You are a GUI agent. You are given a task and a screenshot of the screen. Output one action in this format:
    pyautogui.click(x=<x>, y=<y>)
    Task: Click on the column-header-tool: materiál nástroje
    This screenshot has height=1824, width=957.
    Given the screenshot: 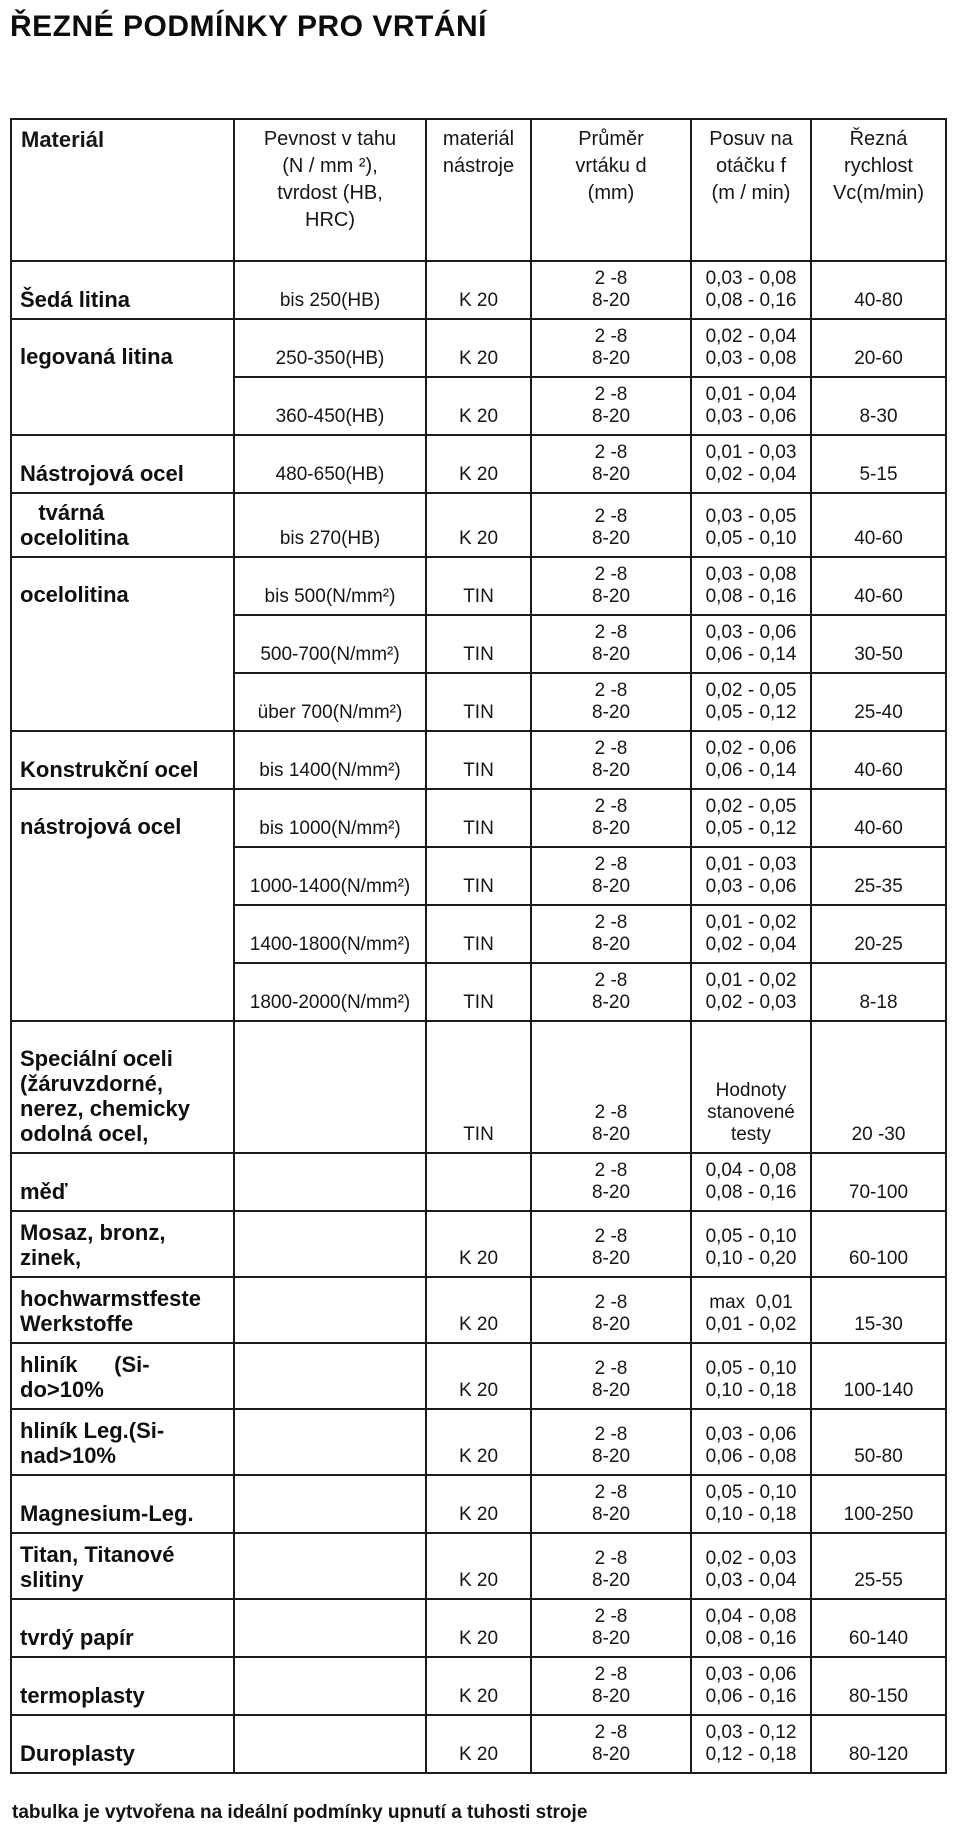 What is the action you would take?
    pyautogui.click(x=478, y=190)
    